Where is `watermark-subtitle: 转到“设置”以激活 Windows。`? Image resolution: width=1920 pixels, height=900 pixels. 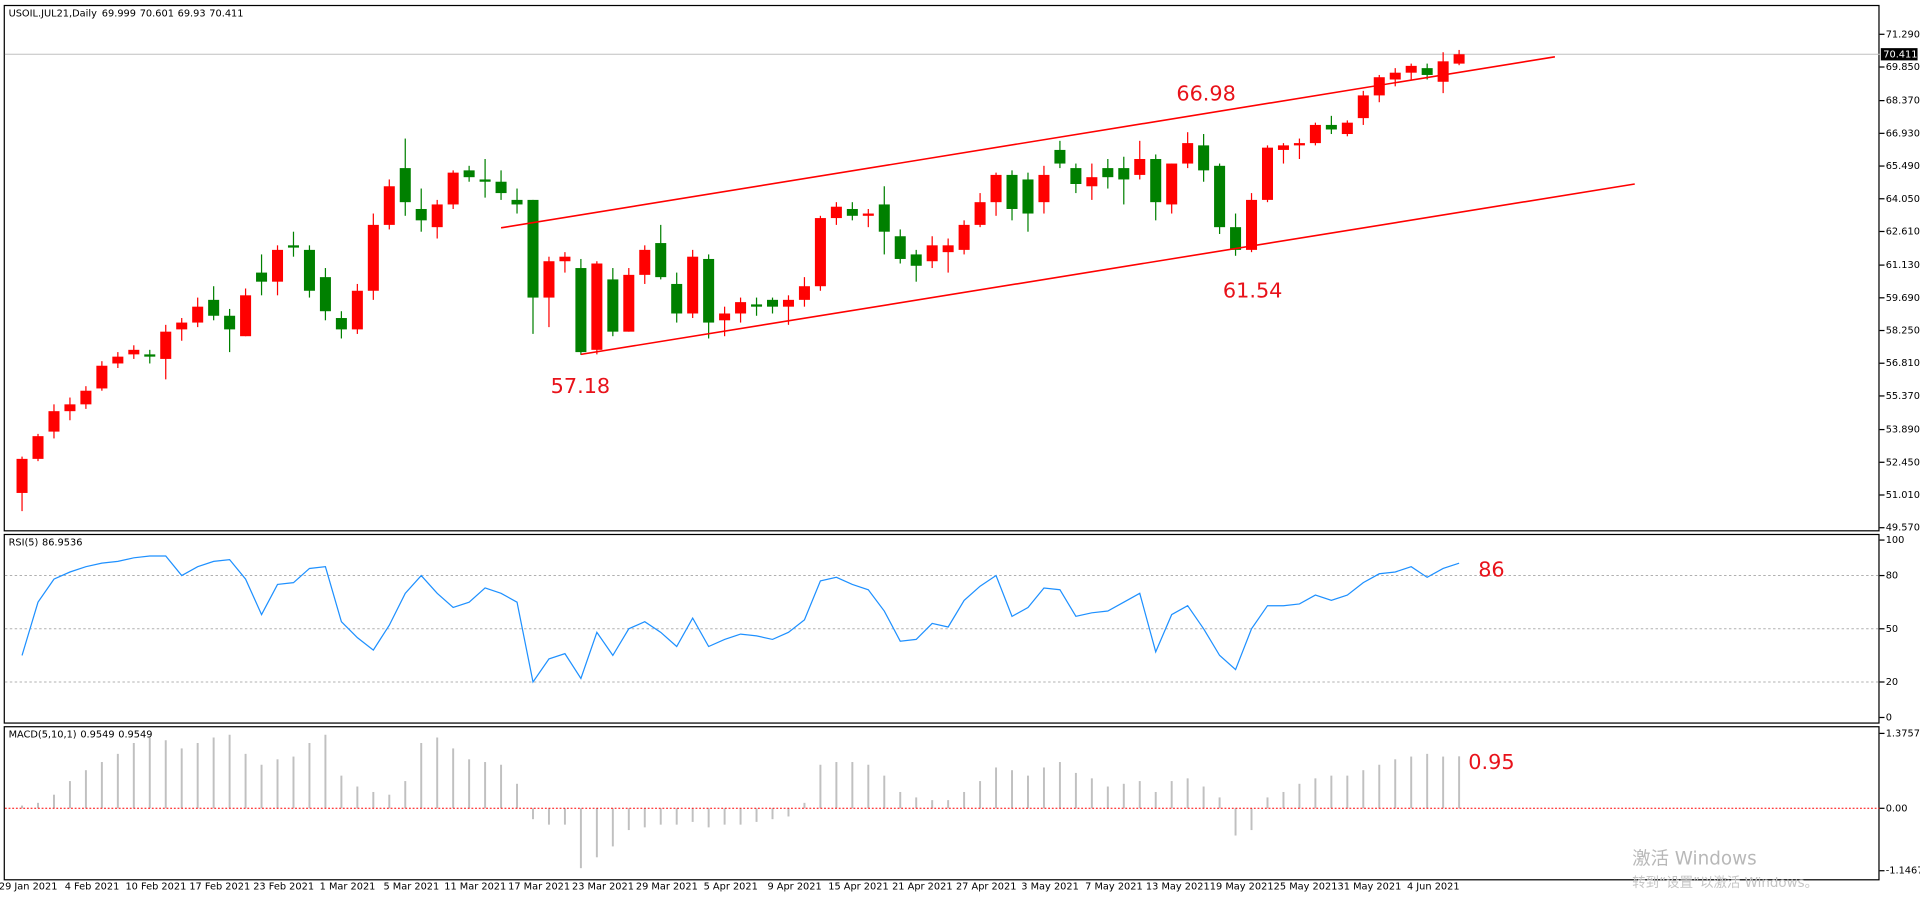 watermark-subtitle: 转到“设置”以激活 Windows。 is located at coordinates (1725, 883).